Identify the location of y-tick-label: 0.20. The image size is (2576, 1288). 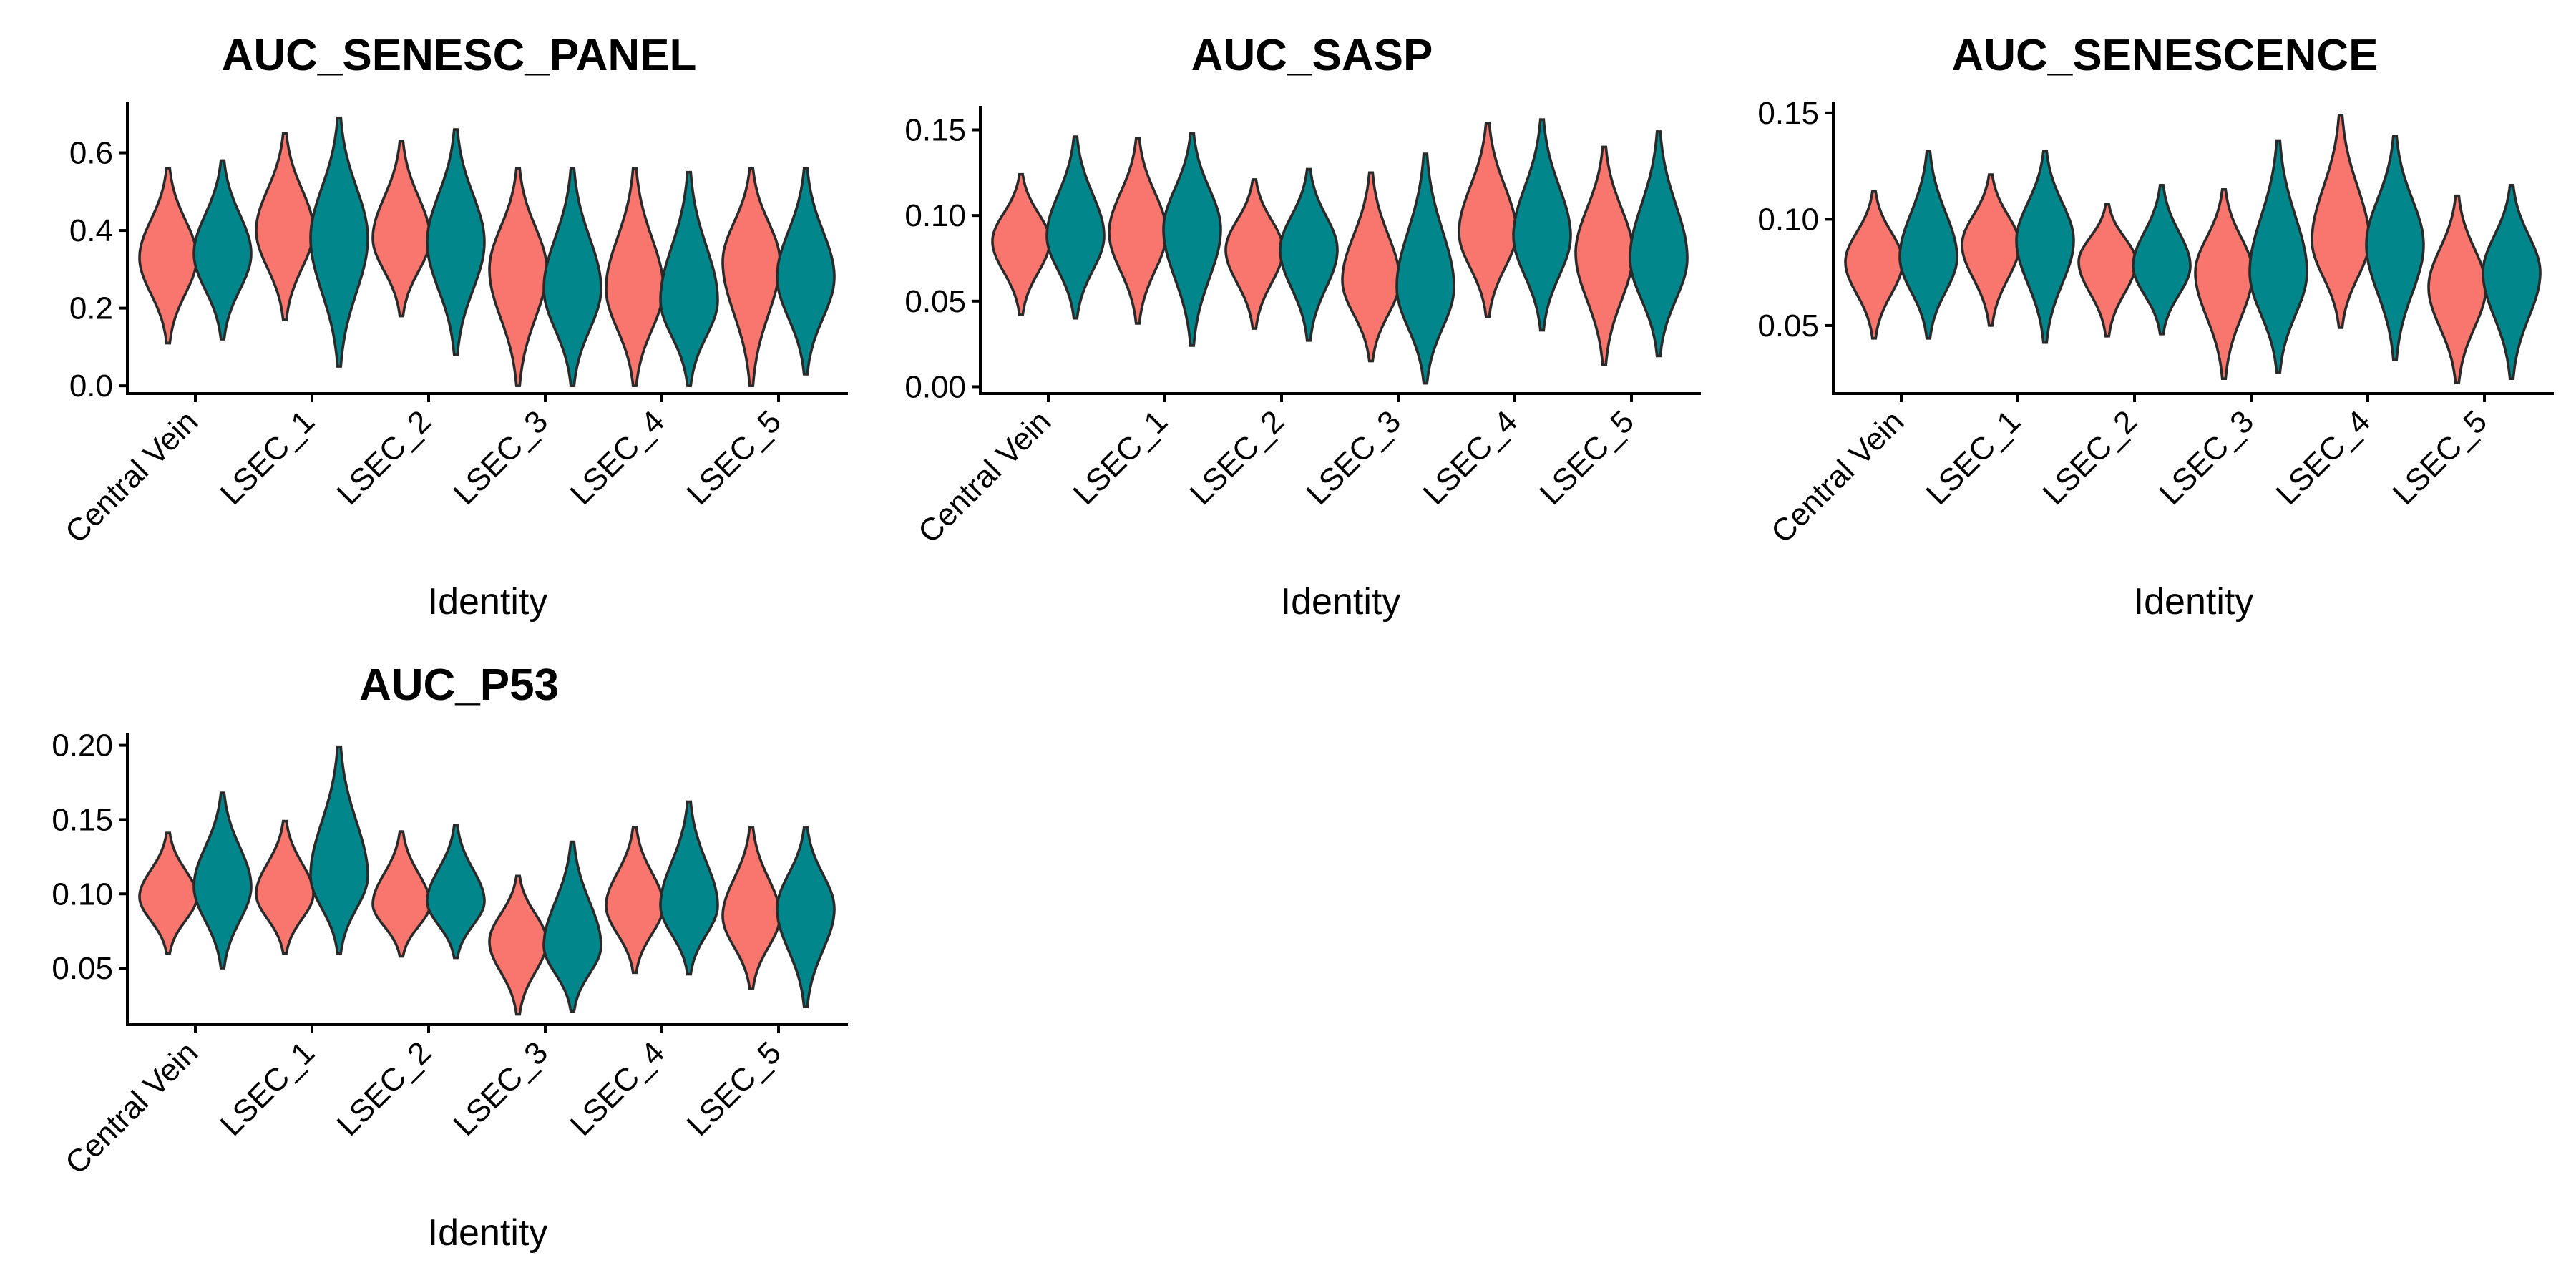
(82, 745).